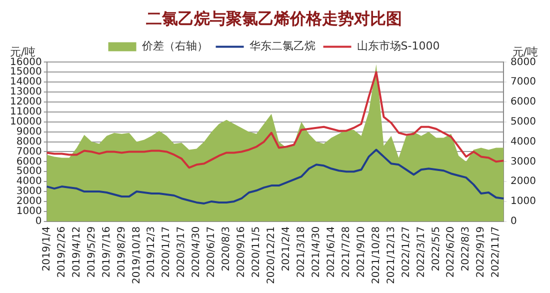  I want to click on y2-tick-label: 6000, so click(523, 102).